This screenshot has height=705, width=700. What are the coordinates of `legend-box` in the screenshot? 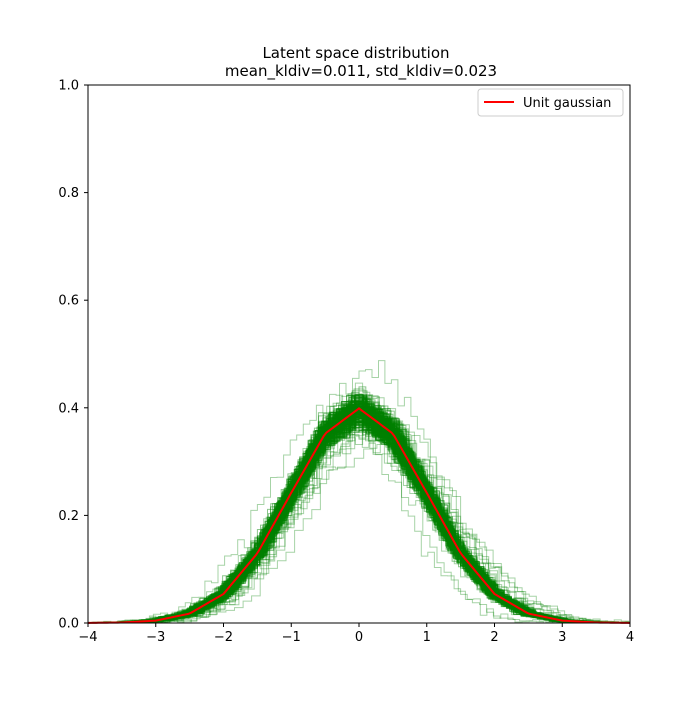 It's located at (550, 102).